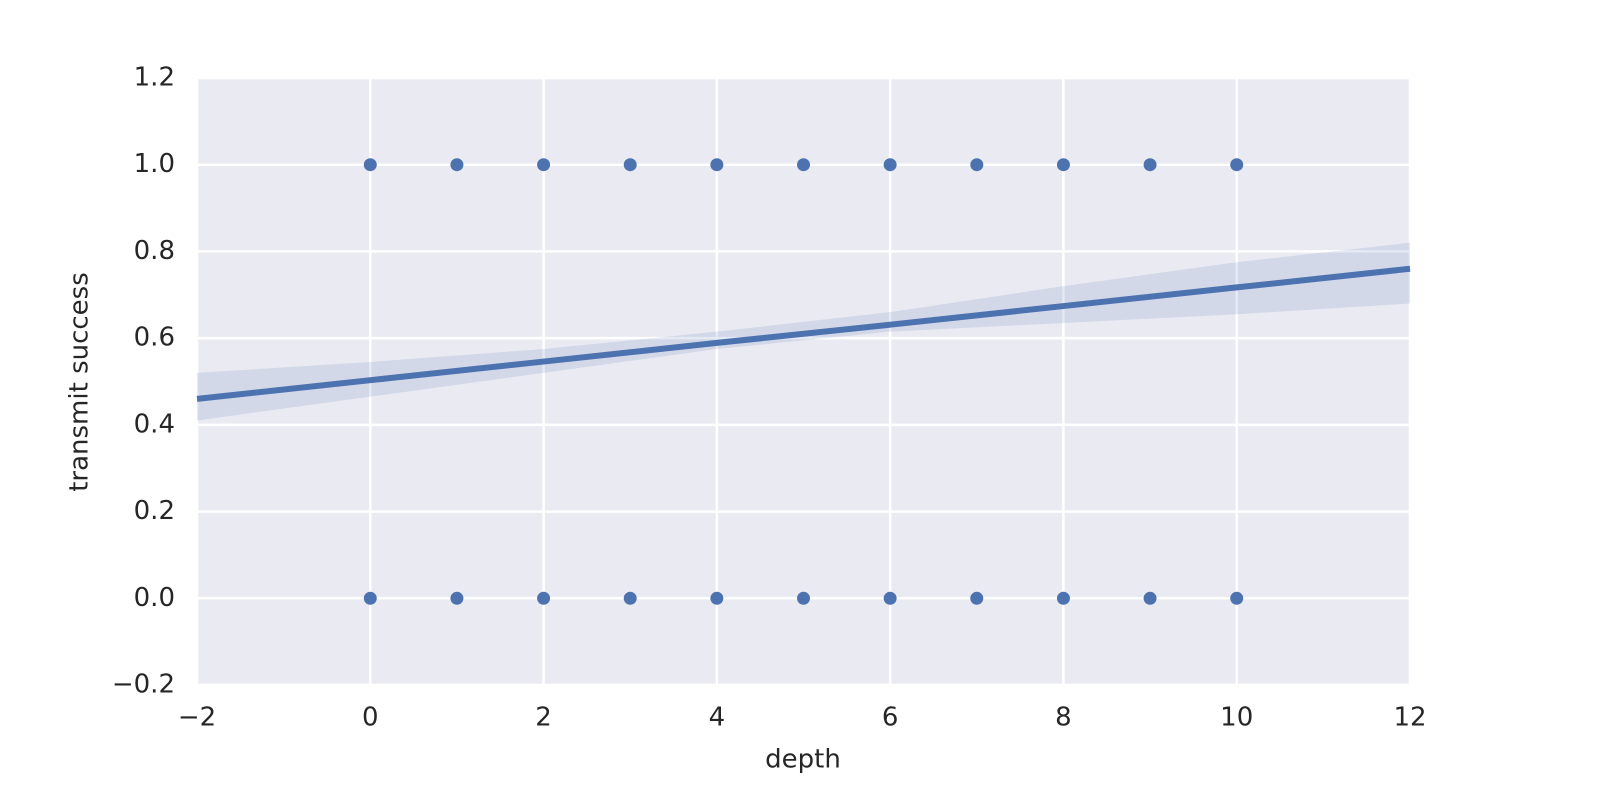 This screenshot has width=1600, height=800. Describe the element at coordinates (543, 718) in the screenshot. I see `x-tick-label: 2` at that location.